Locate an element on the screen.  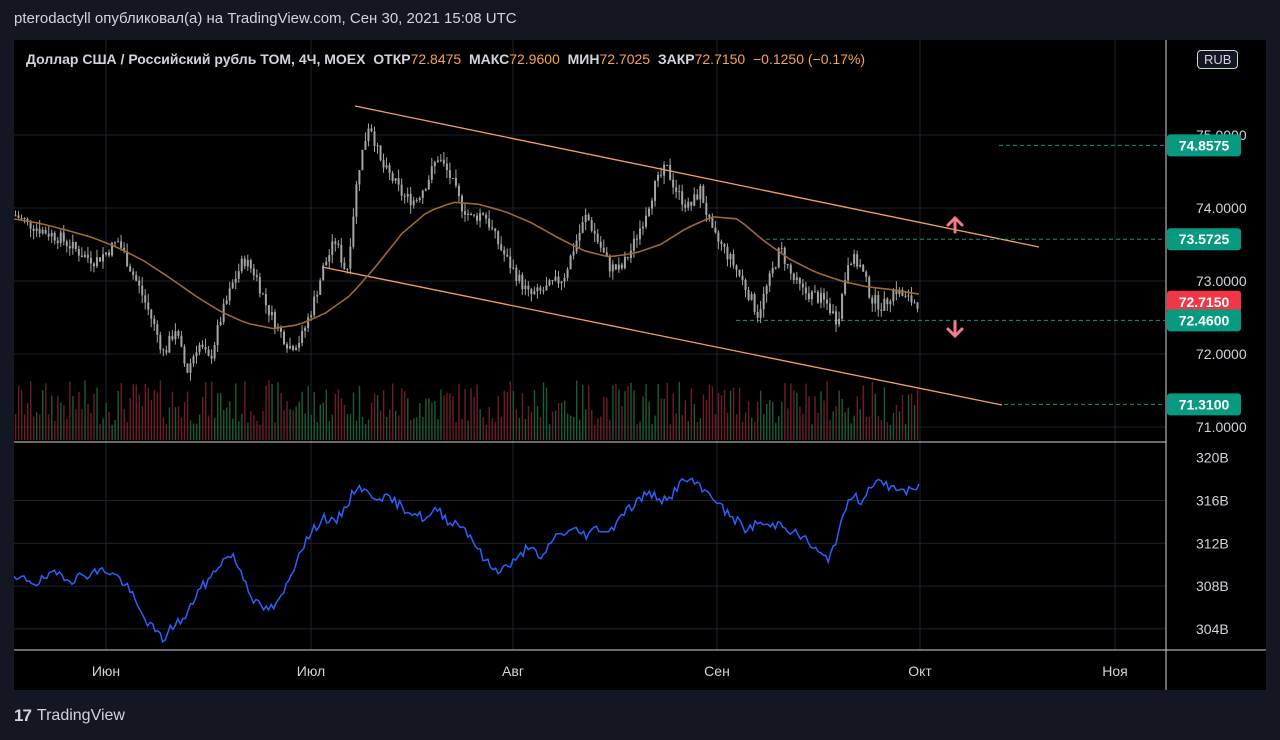
price-level-lines is located at coordinates (951, 274).